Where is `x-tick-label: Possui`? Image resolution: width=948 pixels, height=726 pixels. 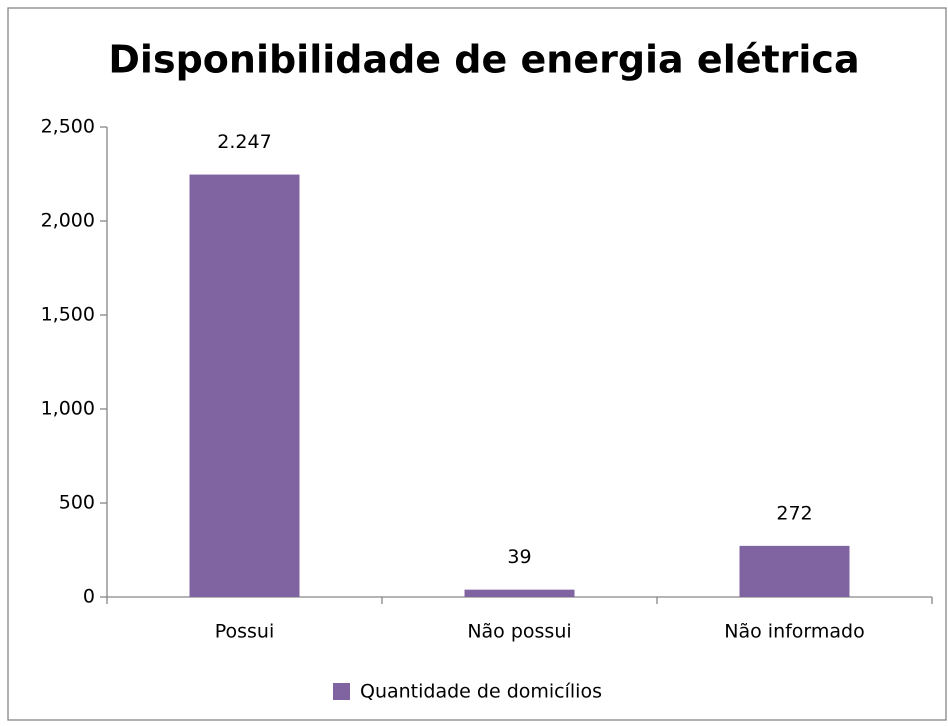
x-tick-label: Possui is located at coordinates (245, 632).